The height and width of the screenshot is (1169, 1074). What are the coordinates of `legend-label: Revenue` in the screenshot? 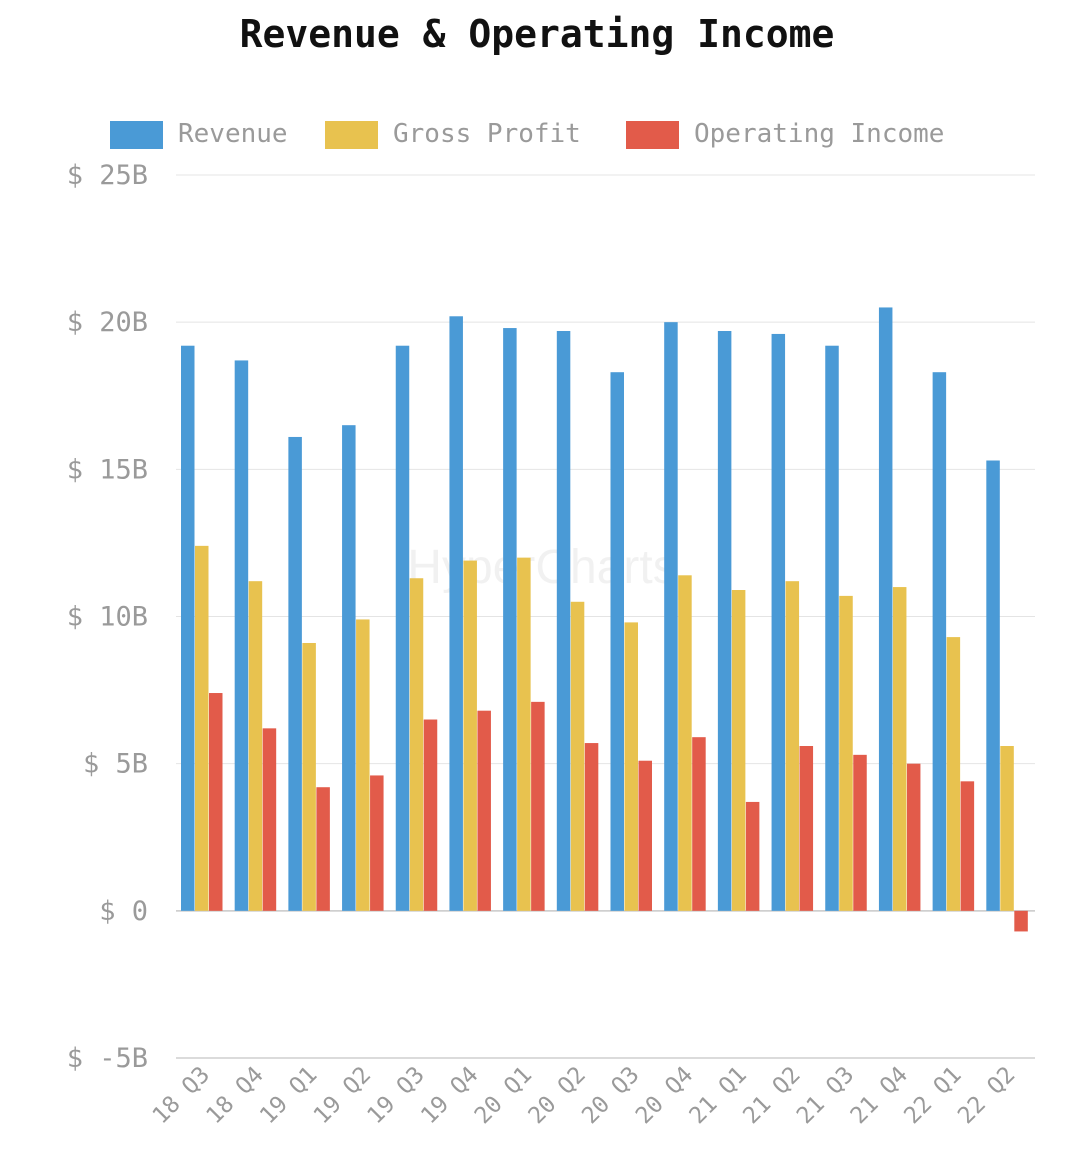 It's located at (233, 134).